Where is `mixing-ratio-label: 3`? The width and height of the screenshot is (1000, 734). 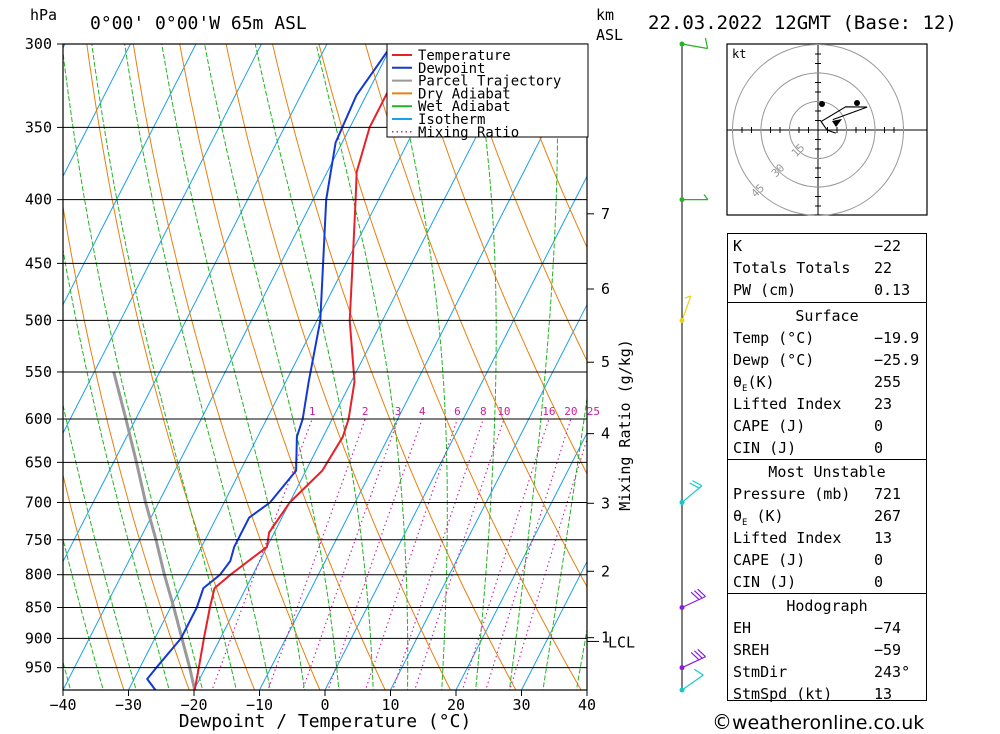 mixing-ratio-label: 3 is located at coordinates (398, 411).